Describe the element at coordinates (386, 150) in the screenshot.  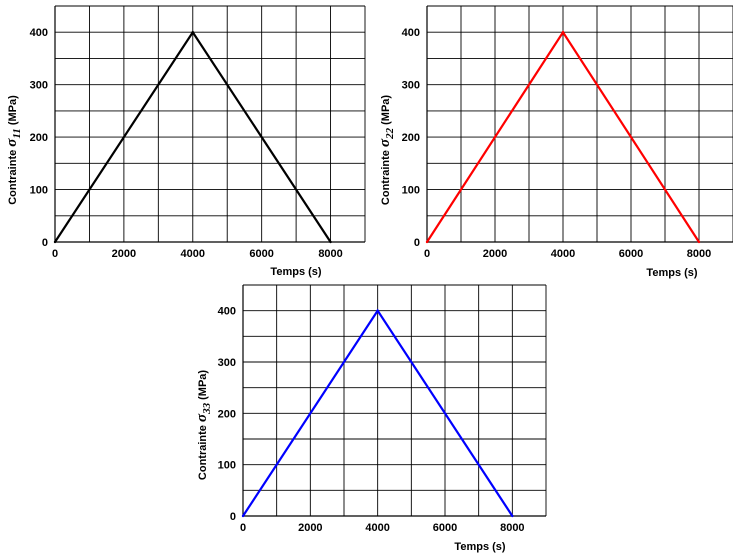
I see `y-axis-label: Contrainte σ22 (MPa)` at that location.